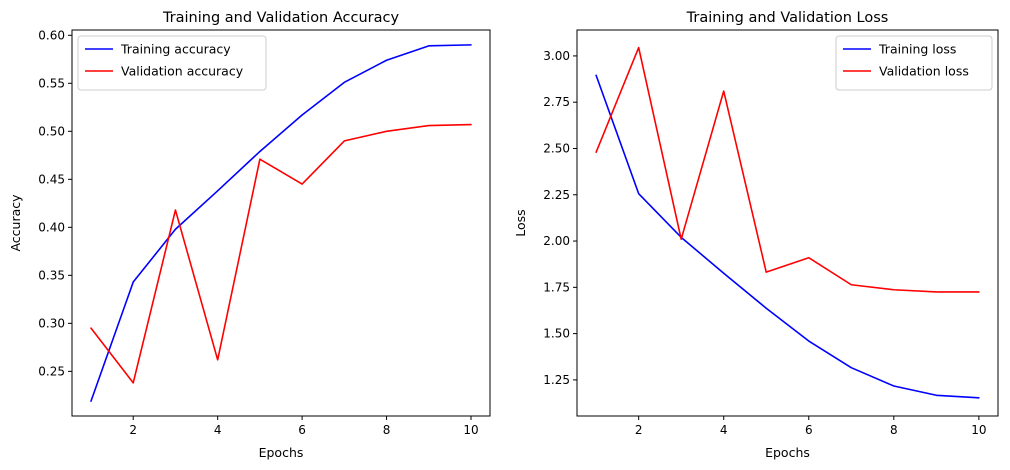 This screenshot has height=470, width=1010. Describe the element at coordinates (182, 71) in the screenshot. I see `legend-label: Validation accuracy` at that location.